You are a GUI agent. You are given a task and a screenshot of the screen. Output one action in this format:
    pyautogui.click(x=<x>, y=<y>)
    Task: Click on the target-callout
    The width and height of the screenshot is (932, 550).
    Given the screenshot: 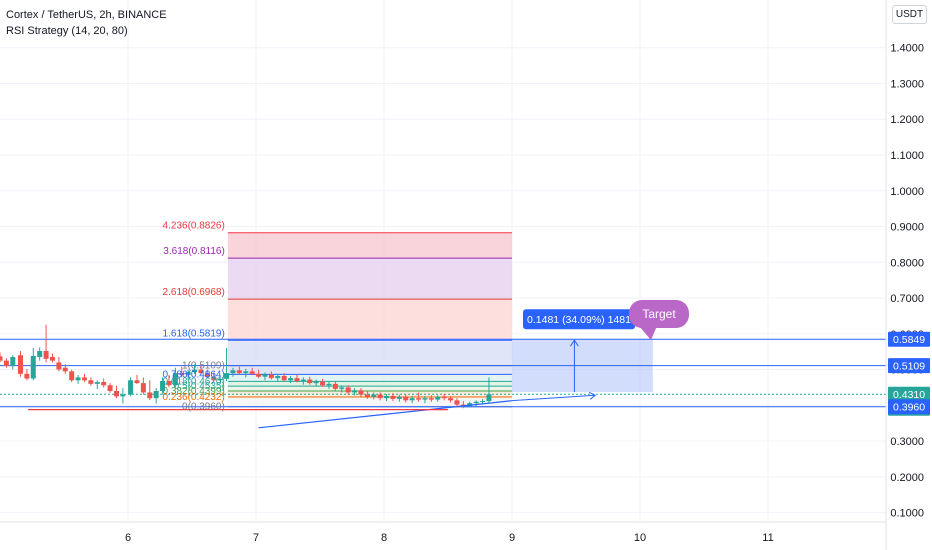 What is the action you would take?
    pyautogui.click(x=659, y=314)
    